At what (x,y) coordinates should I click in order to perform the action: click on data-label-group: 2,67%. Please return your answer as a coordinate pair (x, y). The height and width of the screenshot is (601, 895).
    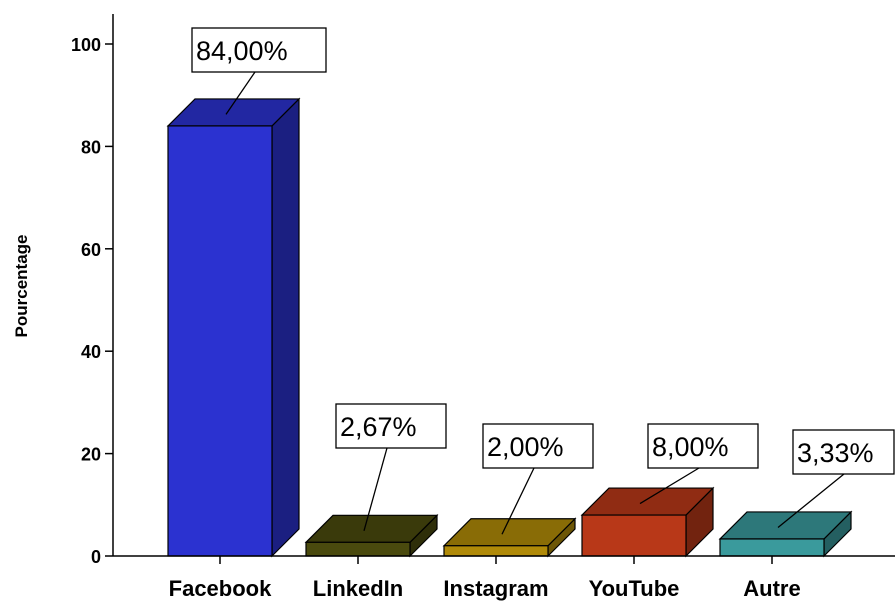
    Looking at the image, I should click on (391, 467).